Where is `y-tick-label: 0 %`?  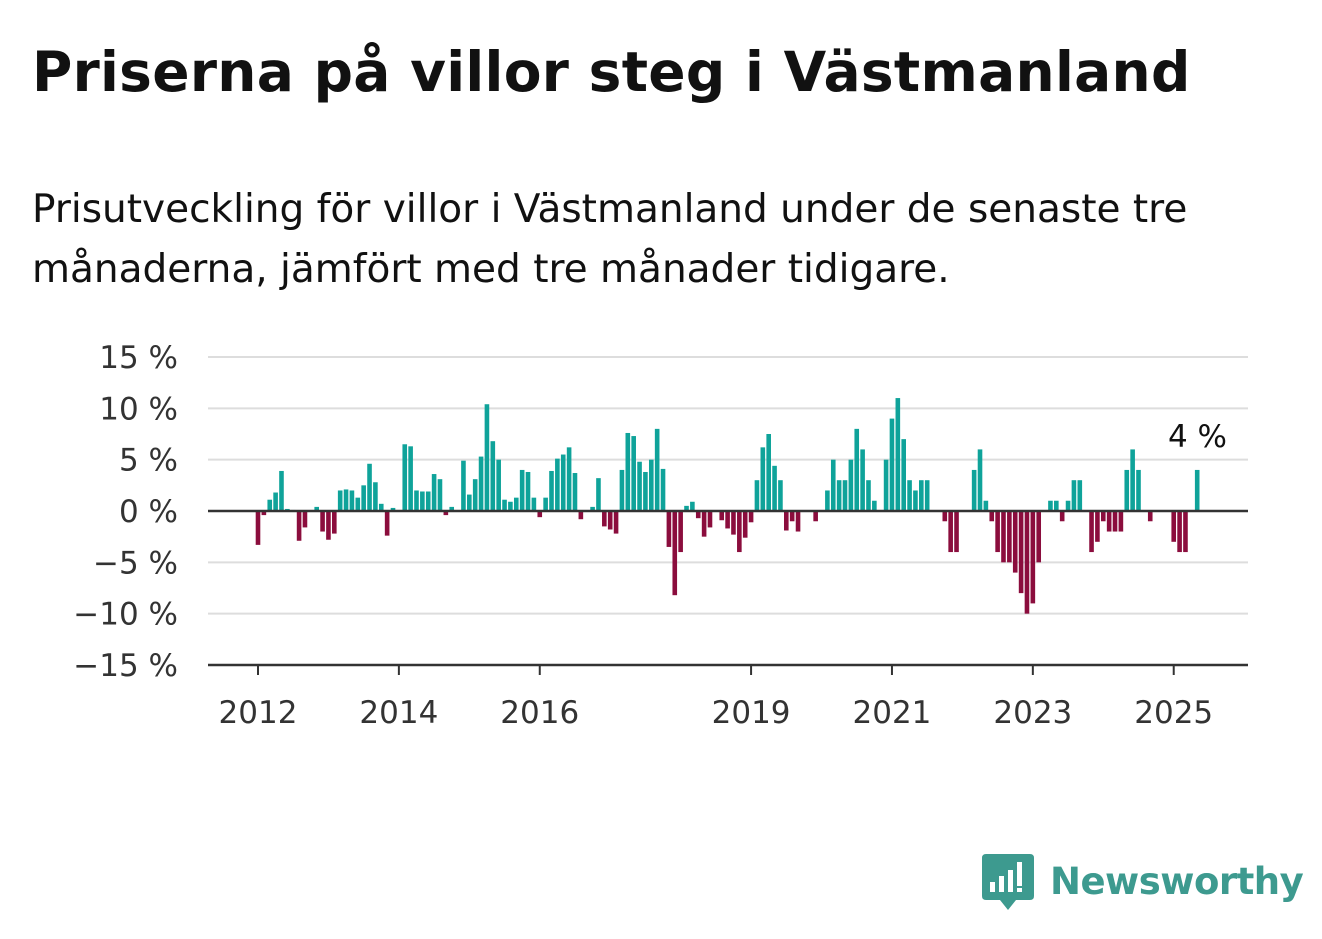 y-tick-label: 0 % is located at coordinates (148, 512).